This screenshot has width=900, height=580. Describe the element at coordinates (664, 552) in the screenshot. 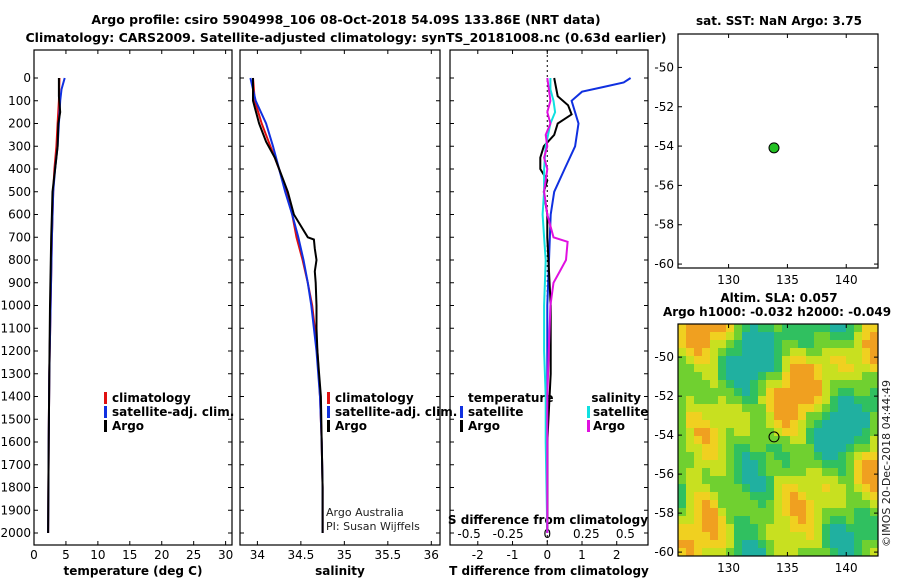

I see `map-y-tick-label: -60` at that location.